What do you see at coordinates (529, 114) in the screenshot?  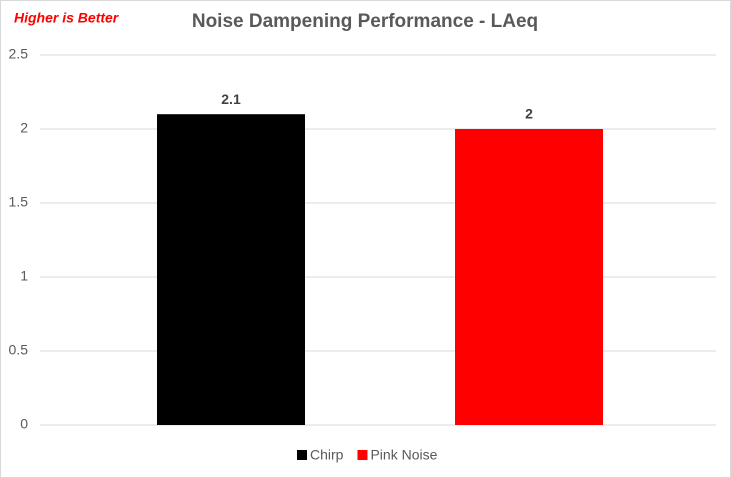 I see `data-label: 2` at bounding box center [529, 114].